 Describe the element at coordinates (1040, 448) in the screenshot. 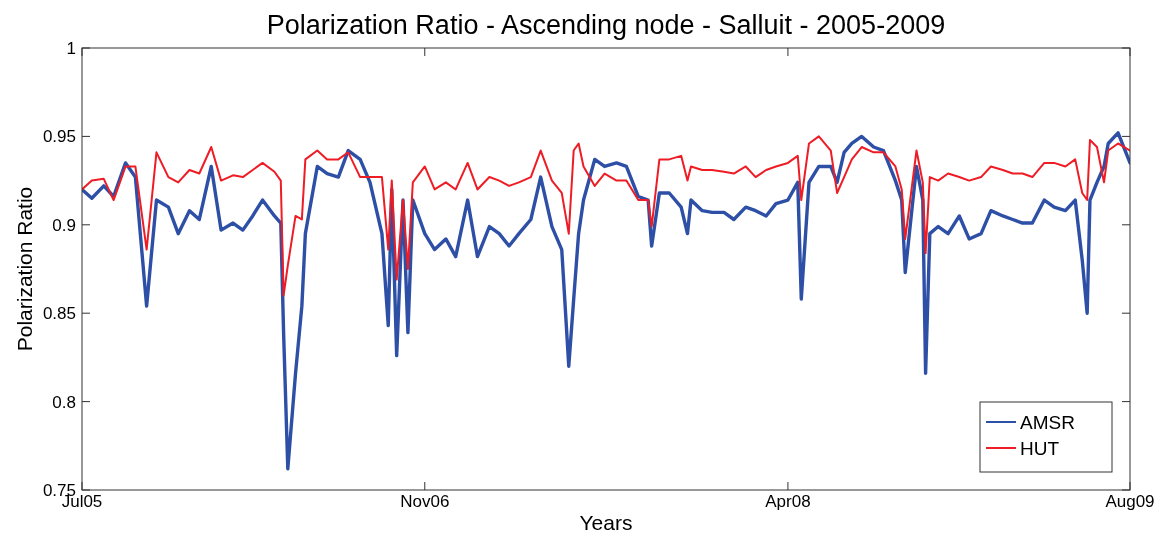

I see `legend-label: HUT` at that location.